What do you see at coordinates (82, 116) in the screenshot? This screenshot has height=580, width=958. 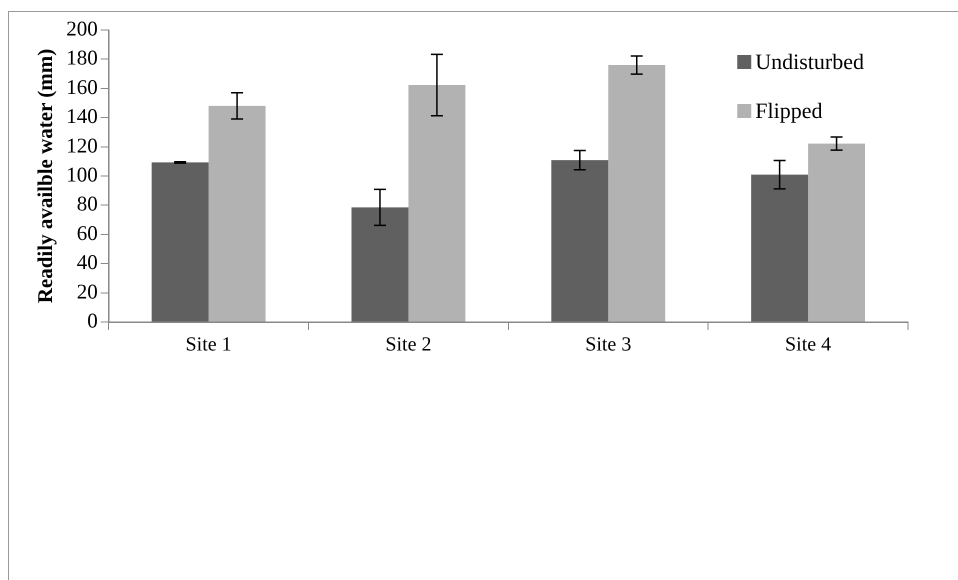 I see `y-tick-label: 140` at bounding box center [82, 116].